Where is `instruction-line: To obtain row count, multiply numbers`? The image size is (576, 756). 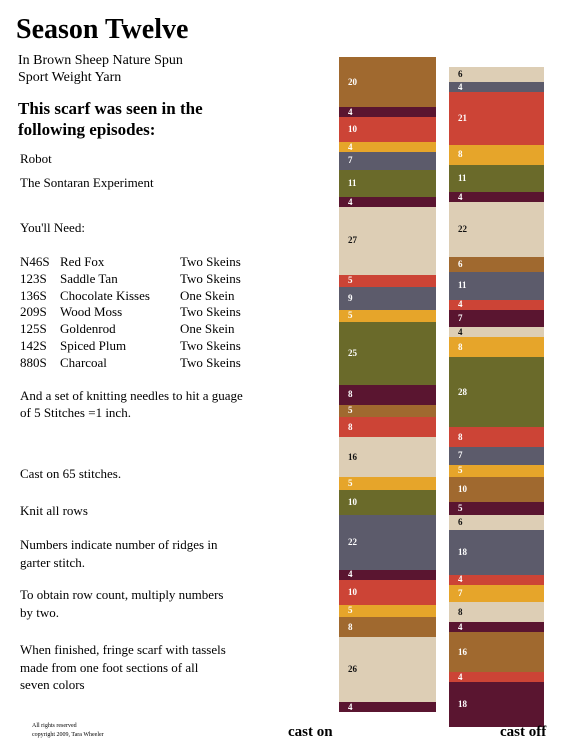
instruction-line: To obtain row count, multiply numbers is located at coordinates (122, 594).